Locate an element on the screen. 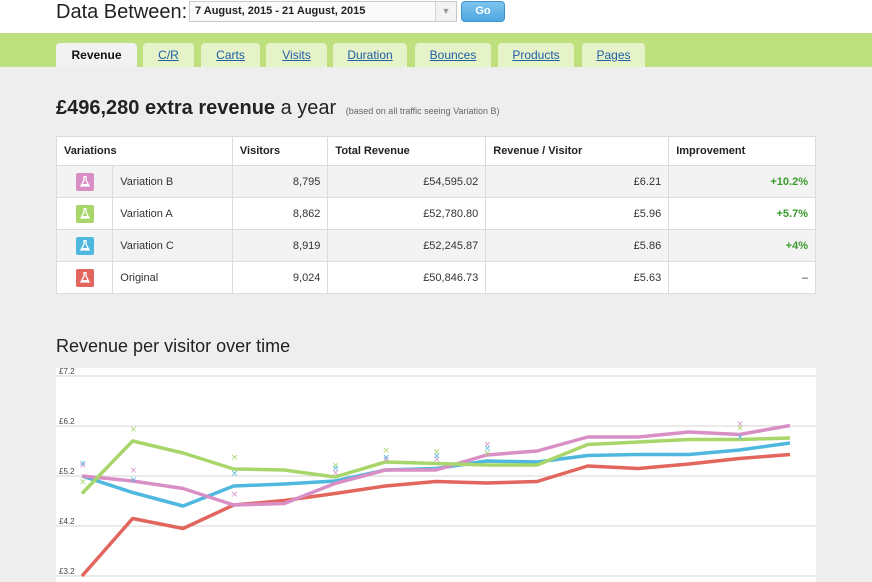 Image resolution: width=872 pixels, height=582 pixels. tab-bounces: Bounces is located at coordinates (453, 55).